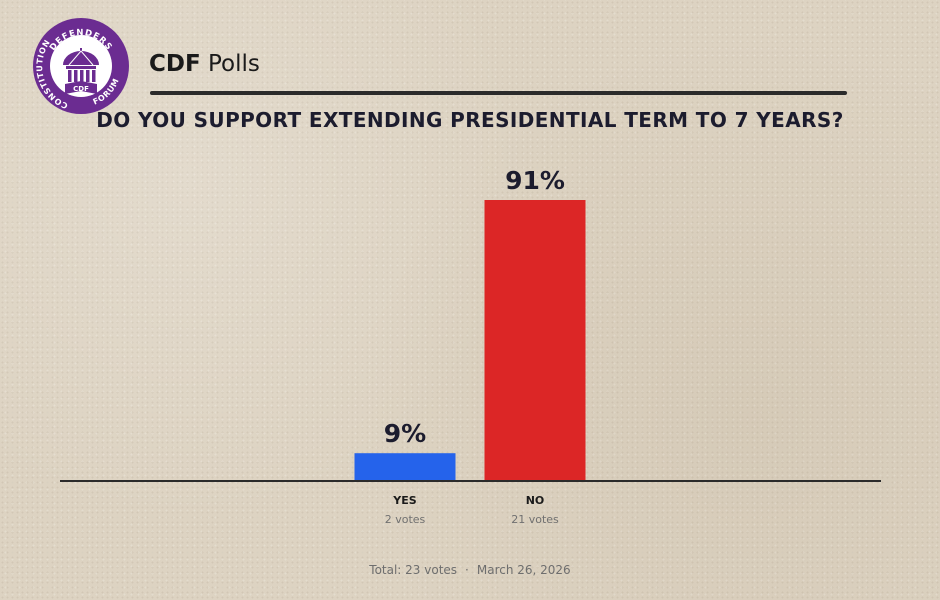 The width and height of the screenshot is (940, 600). I want to click on category-label-yes: YES, so click(404, 500).